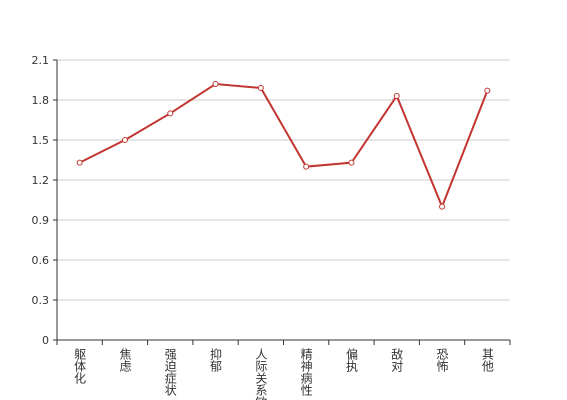 This screenshot has width=567, height=400. Describe the element at coordinates (216, 360) in the screenshot. I see `x-tick-label: 抑郁` at that location.